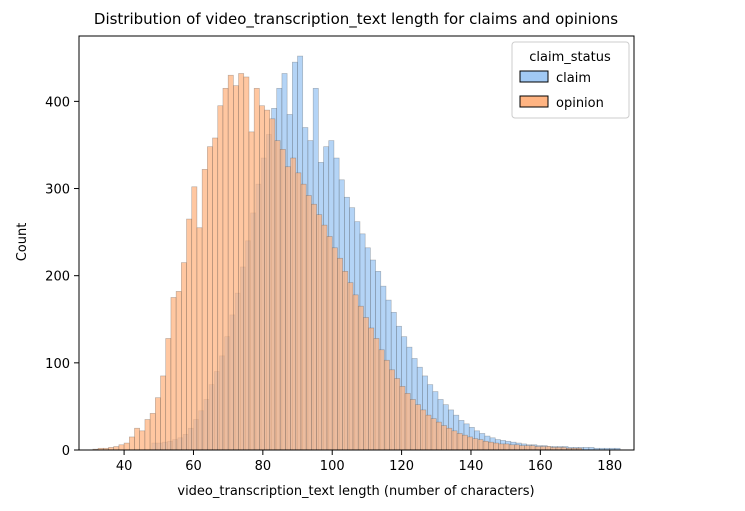 The width and height of the screenshot is (745, 511). I want to click on x-tick-label: 80, so click(263, 466).